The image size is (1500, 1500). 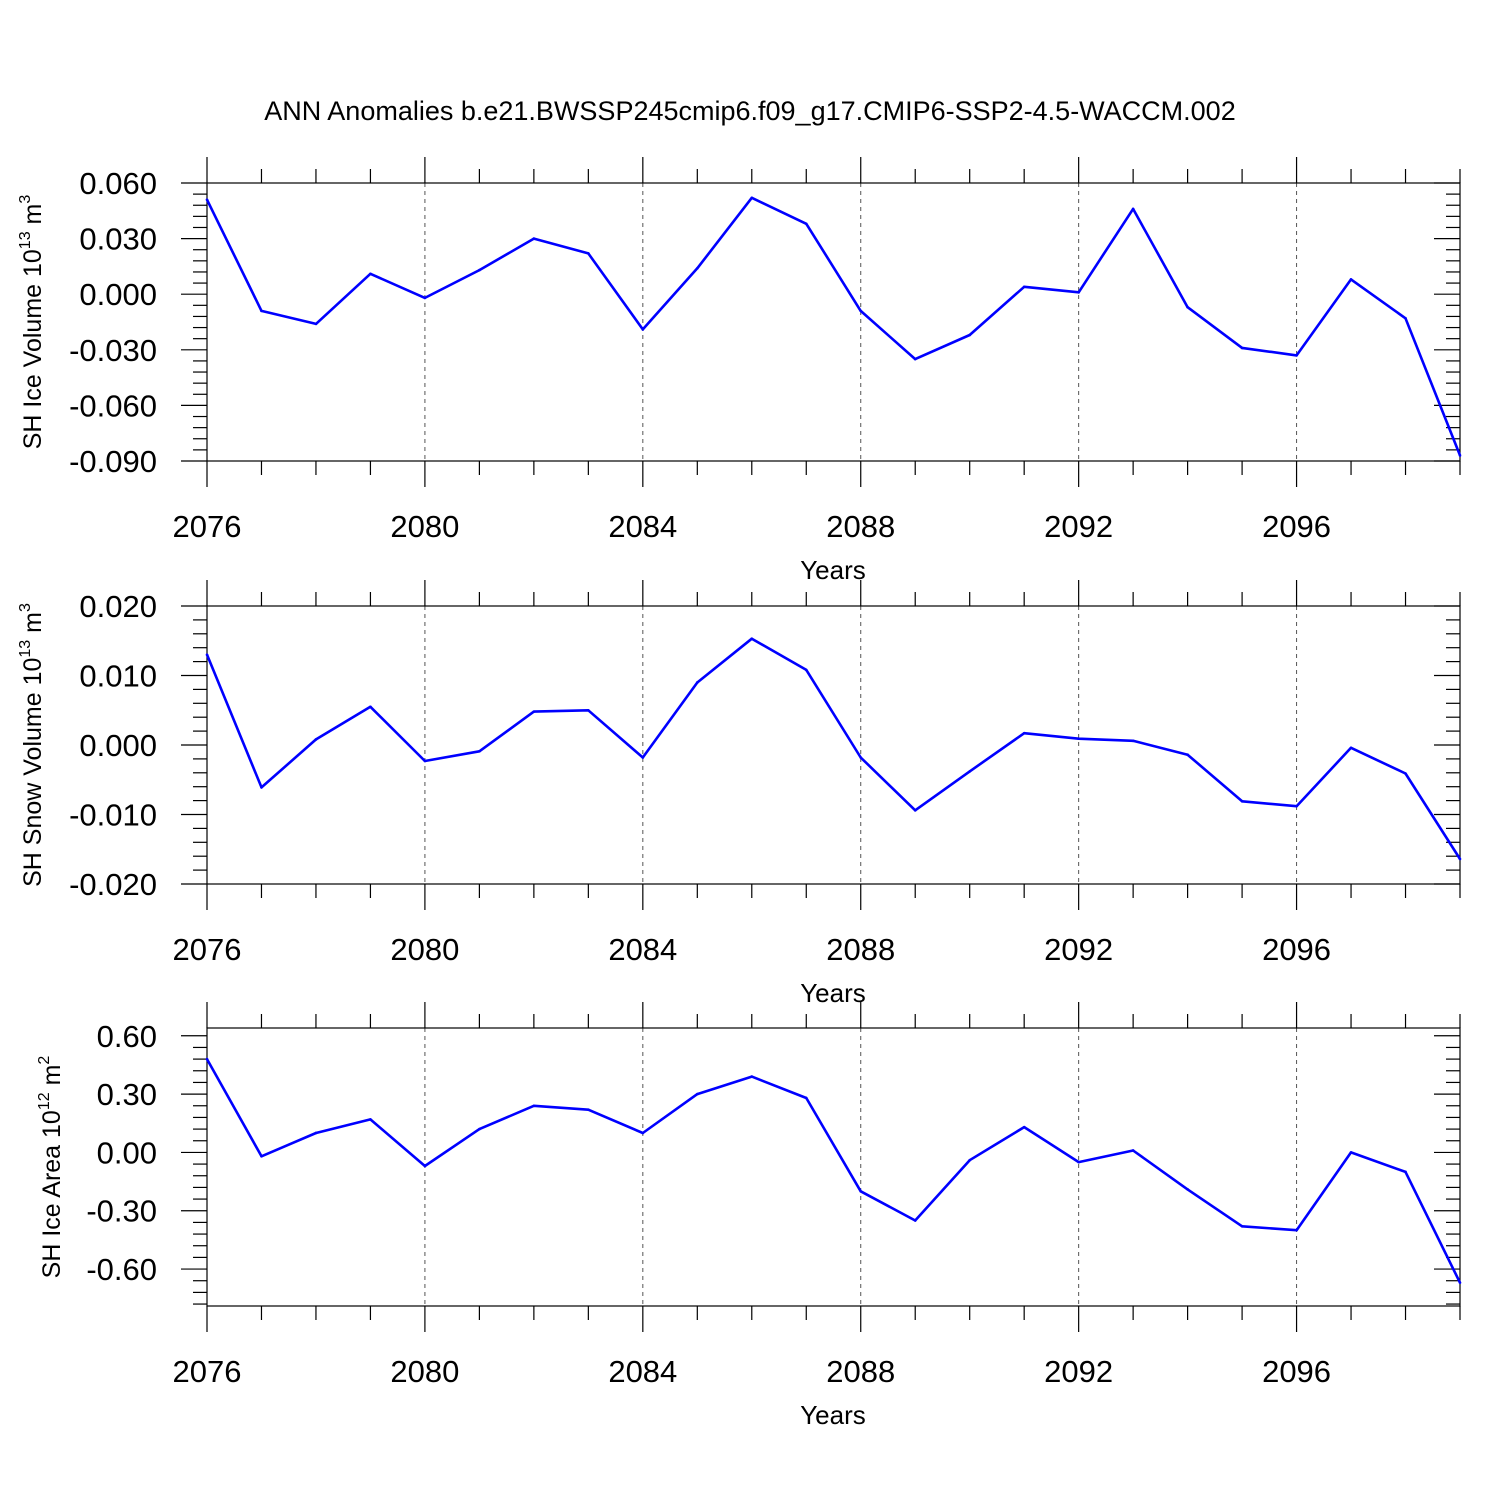 What do you see at coordinates (25, 607) in the screenshot?
I see `snow-volume-y-axis-label-unit-exponent: 3` at bounding box center [25, 607].